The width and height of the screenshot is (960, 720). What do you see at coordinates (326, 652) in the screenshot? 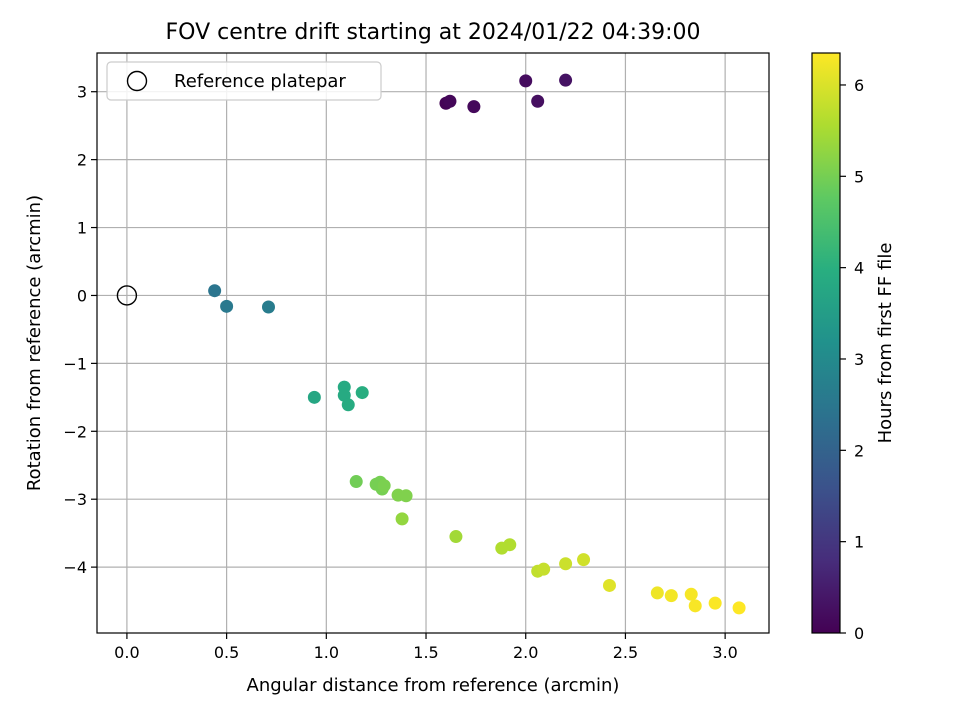
I see `x-tick-label: 1.0` at bounding box center [326, 652].